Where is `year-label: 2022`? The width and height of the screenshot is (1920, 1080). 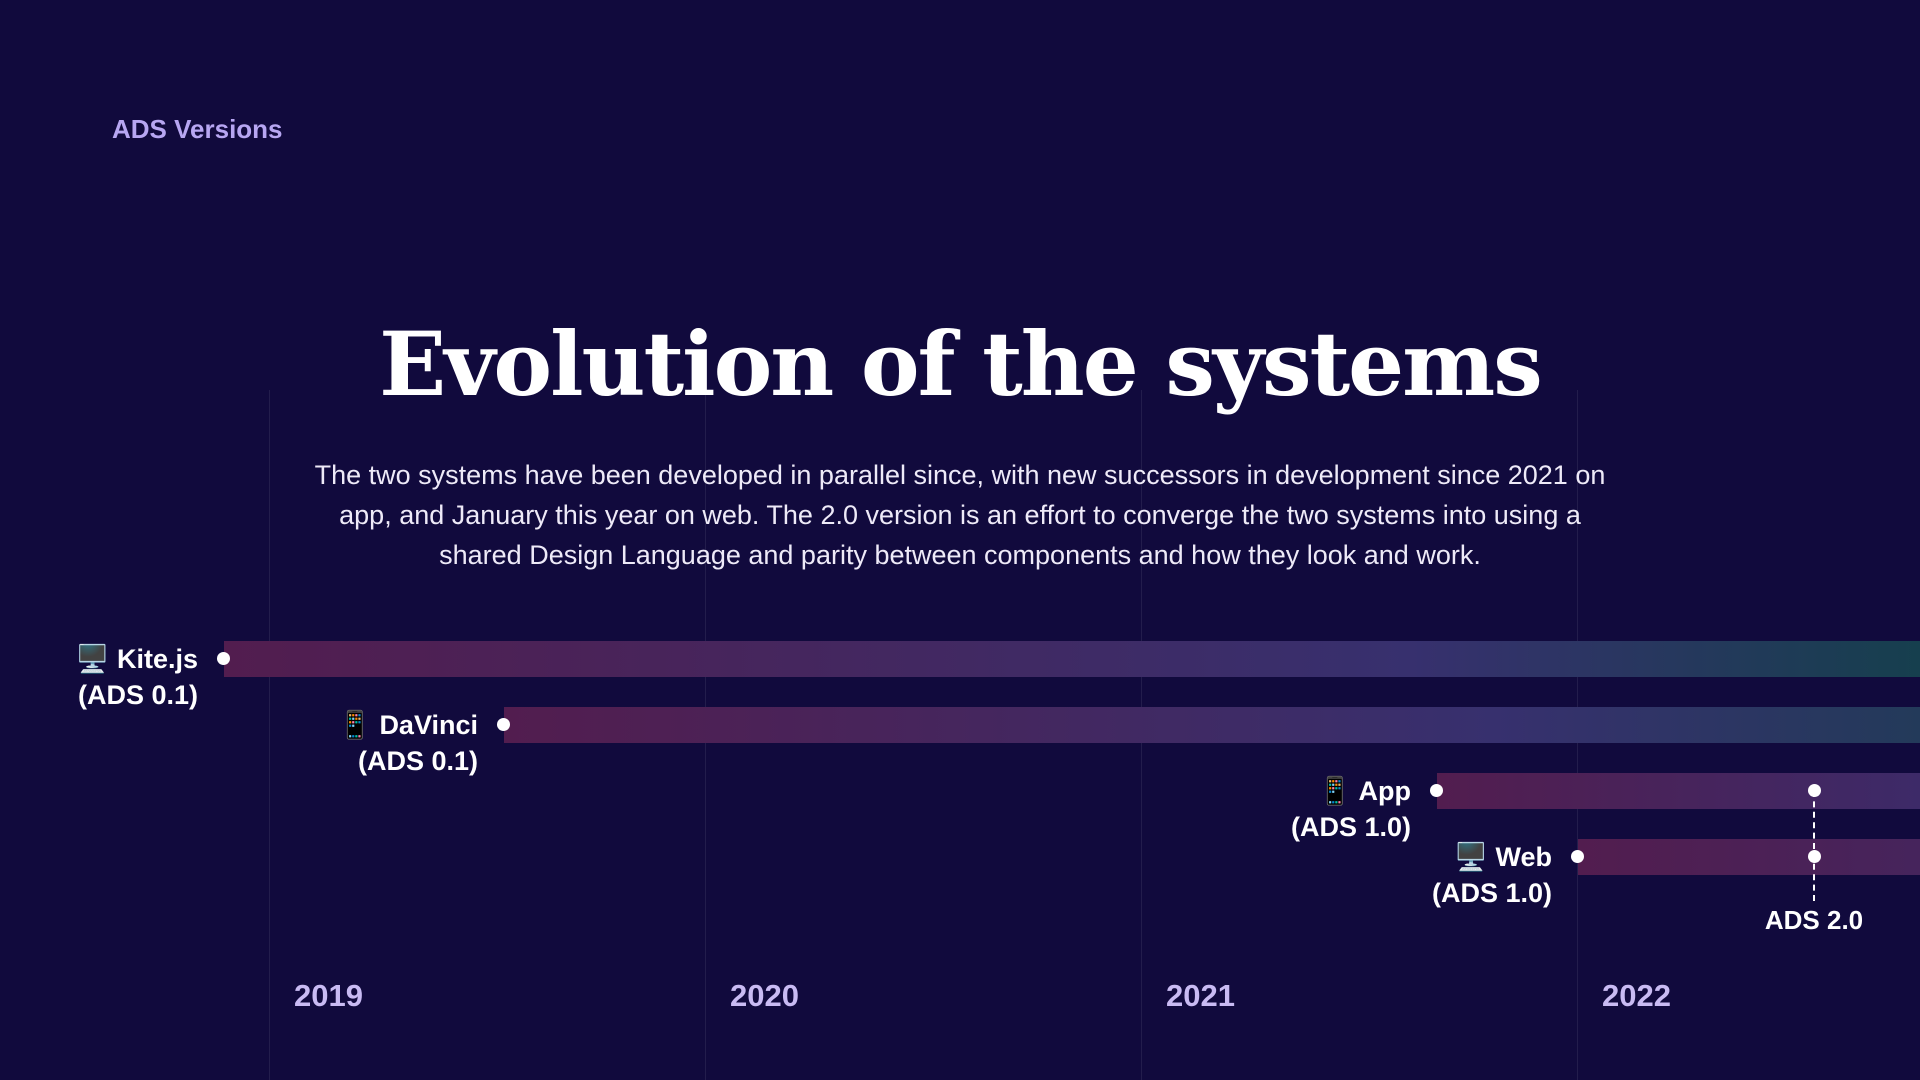
year-label: 2022 is located at coordinates (1636, 995).